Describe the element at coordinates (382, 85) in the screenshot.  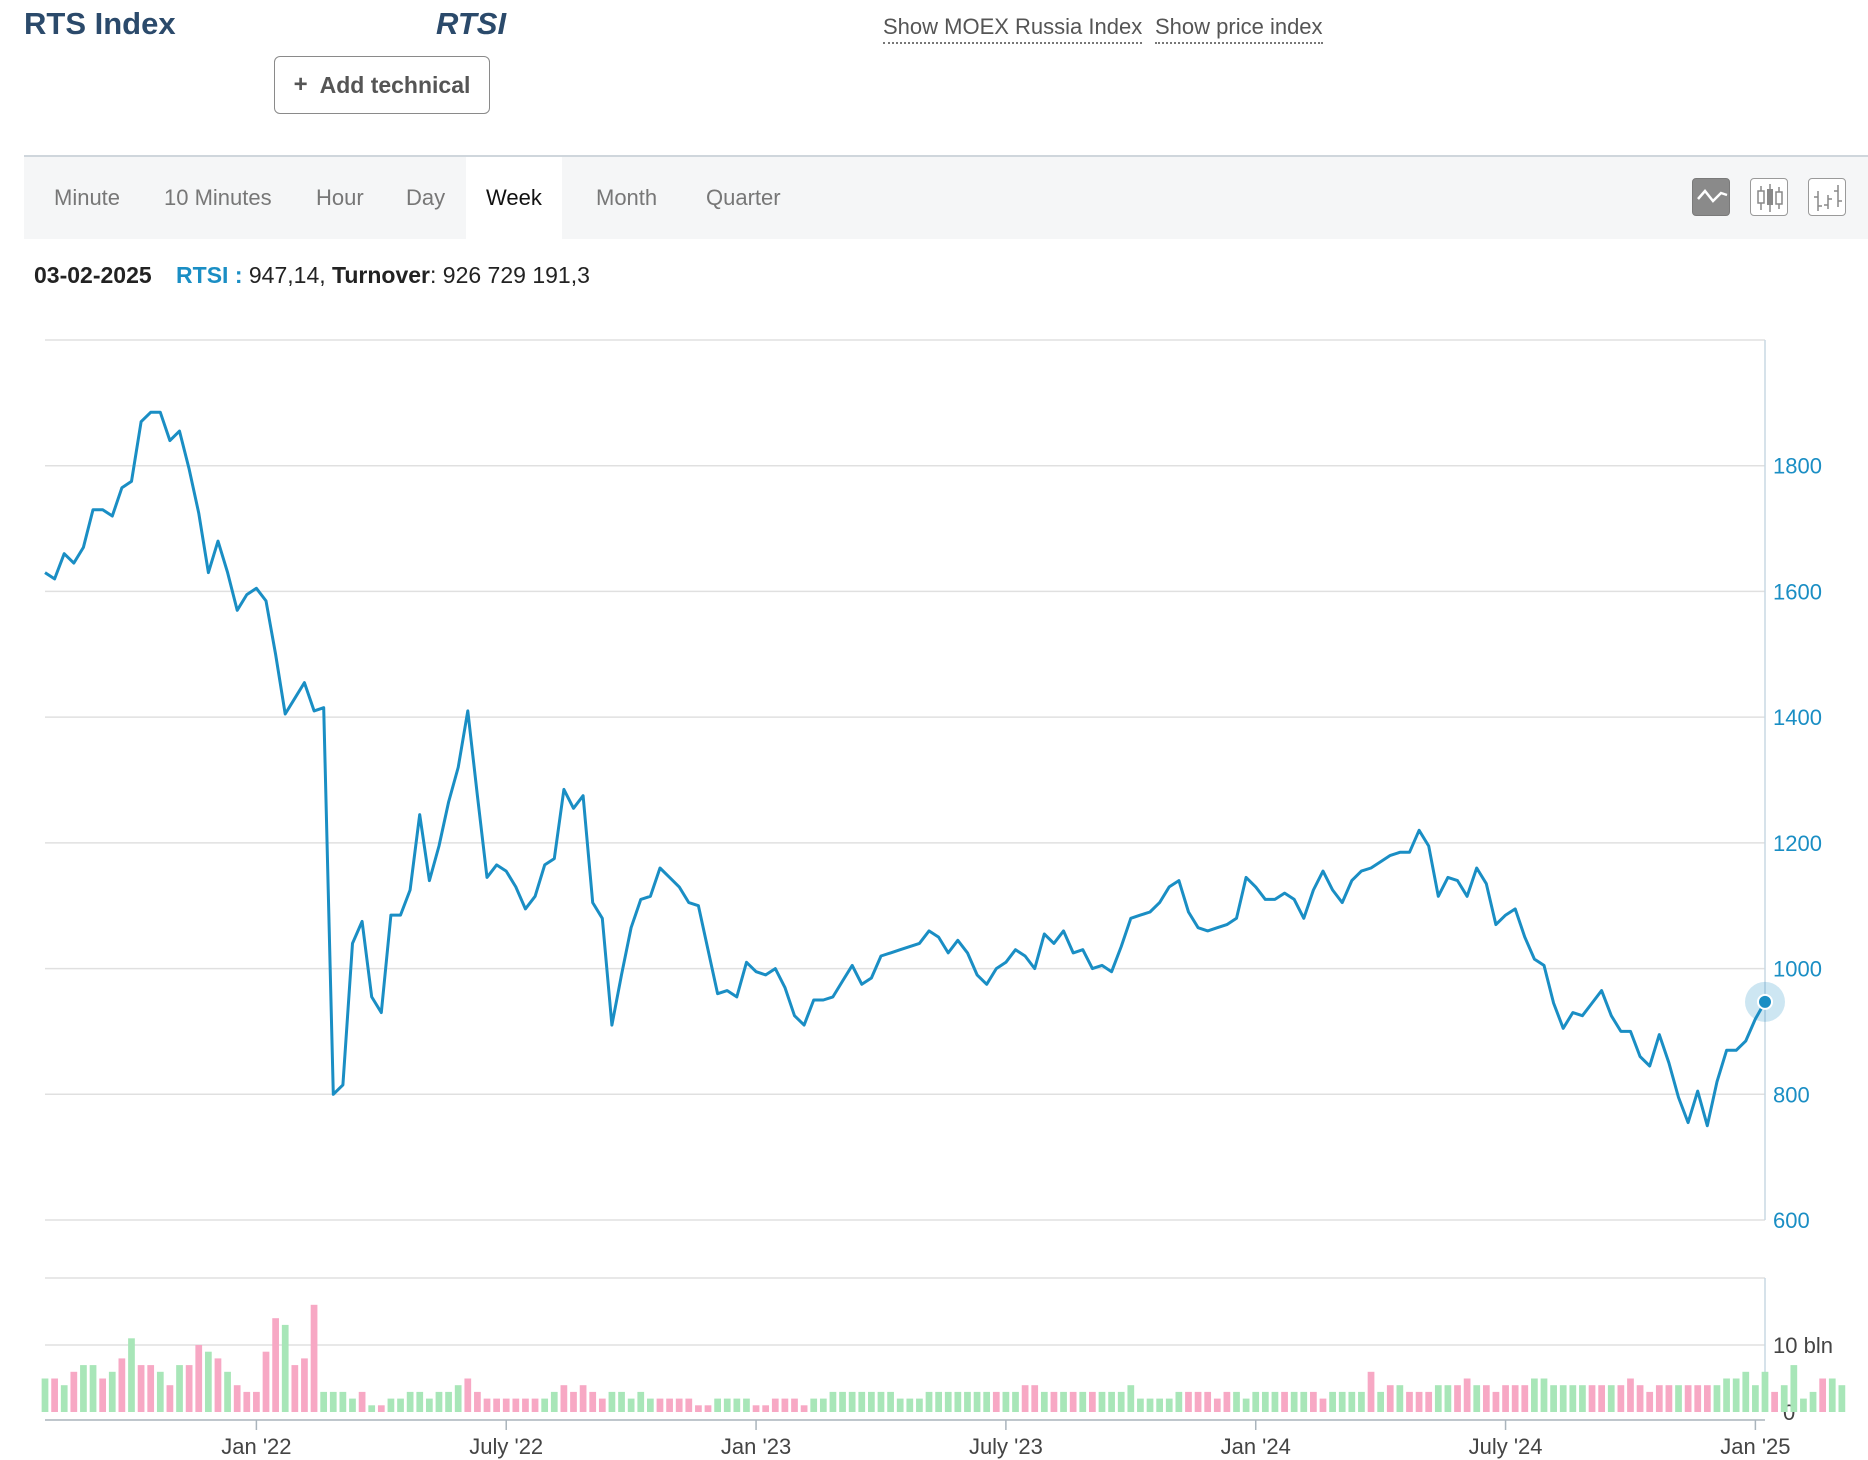
I see `add-technical-button: + Add technical` at that location.